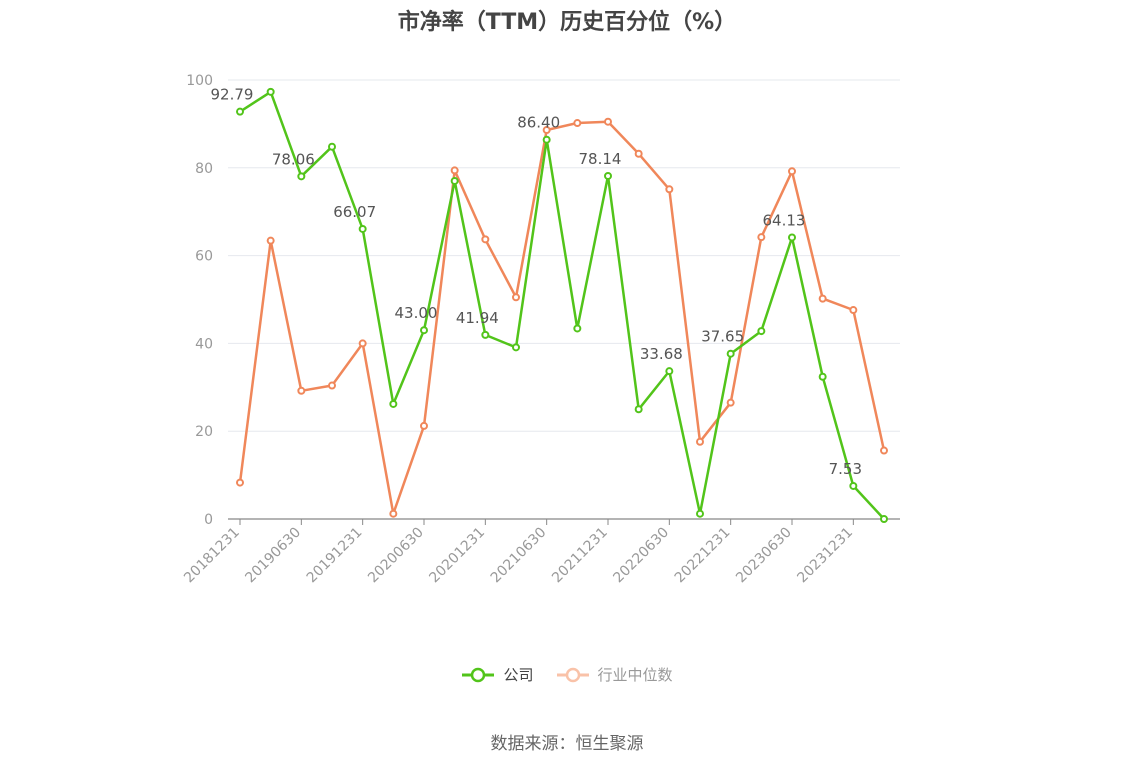 The image size is (1134, 766). What do you see at coordinates (703, 556) in the screenshot?
I see `x-tick-label: 20221231` at bounding box center [703, 556].